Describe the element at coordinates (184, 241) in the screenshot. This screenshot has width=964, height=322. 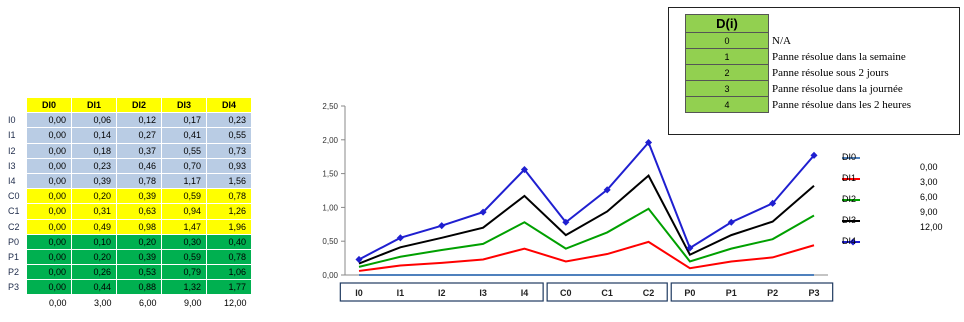
I see `table-cell: 0,30` at that location.